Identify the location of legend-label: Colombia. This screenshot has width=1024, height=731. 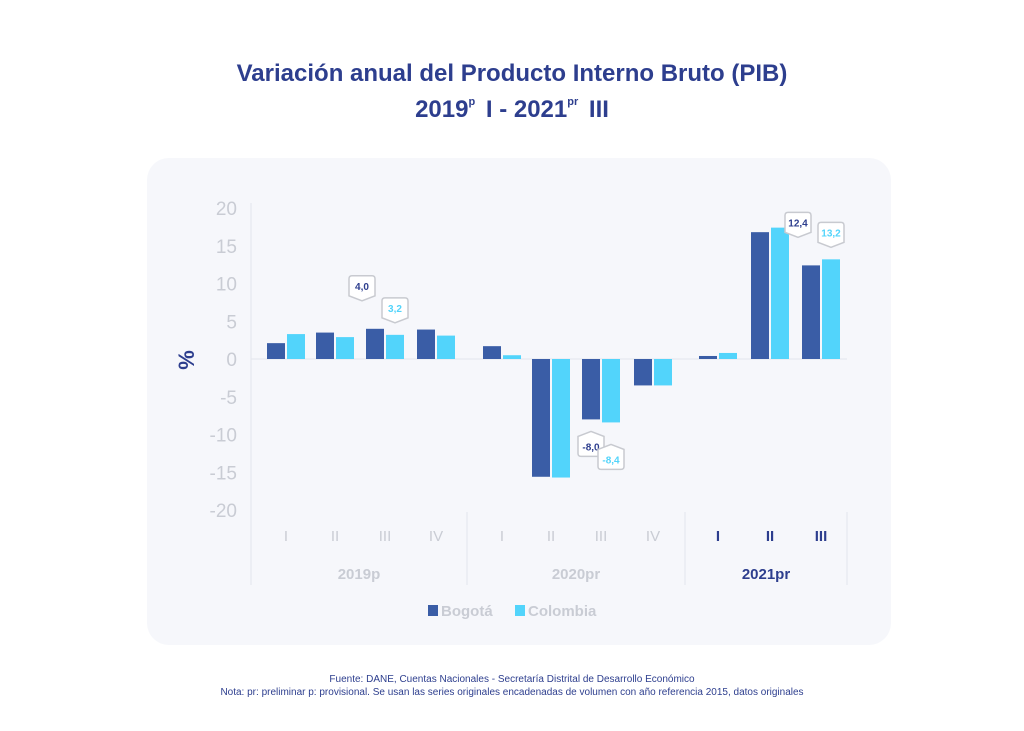
(562, 611).